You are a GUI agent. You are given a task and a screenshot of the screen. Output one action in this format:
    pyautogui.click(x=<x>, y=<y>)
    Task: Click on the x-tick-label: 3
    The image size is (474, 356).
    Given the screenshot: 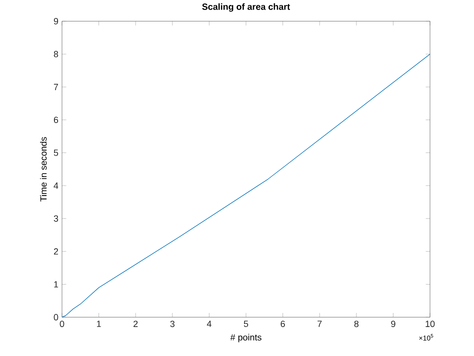 What is the action you would take?
    pyautogui.click(x=172, y=323)
    